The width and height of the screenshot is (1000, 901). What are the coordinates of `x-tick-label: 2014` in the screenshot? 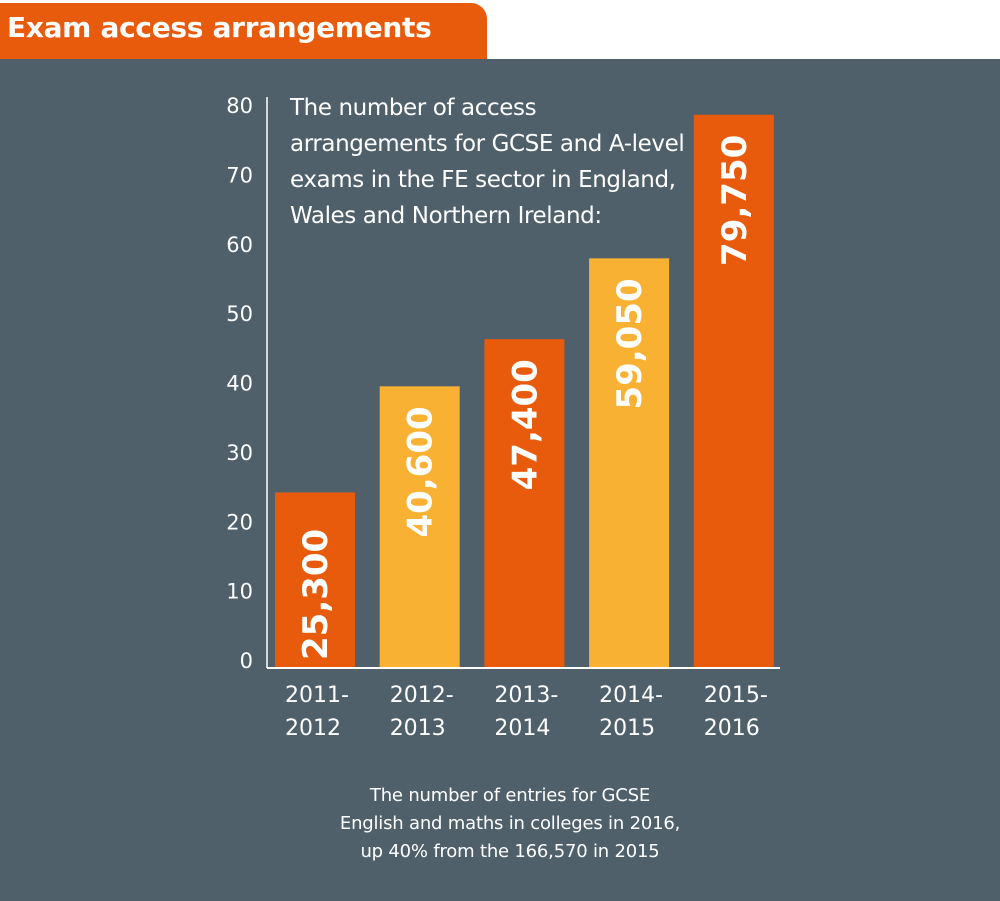 It's located at (522, 728).